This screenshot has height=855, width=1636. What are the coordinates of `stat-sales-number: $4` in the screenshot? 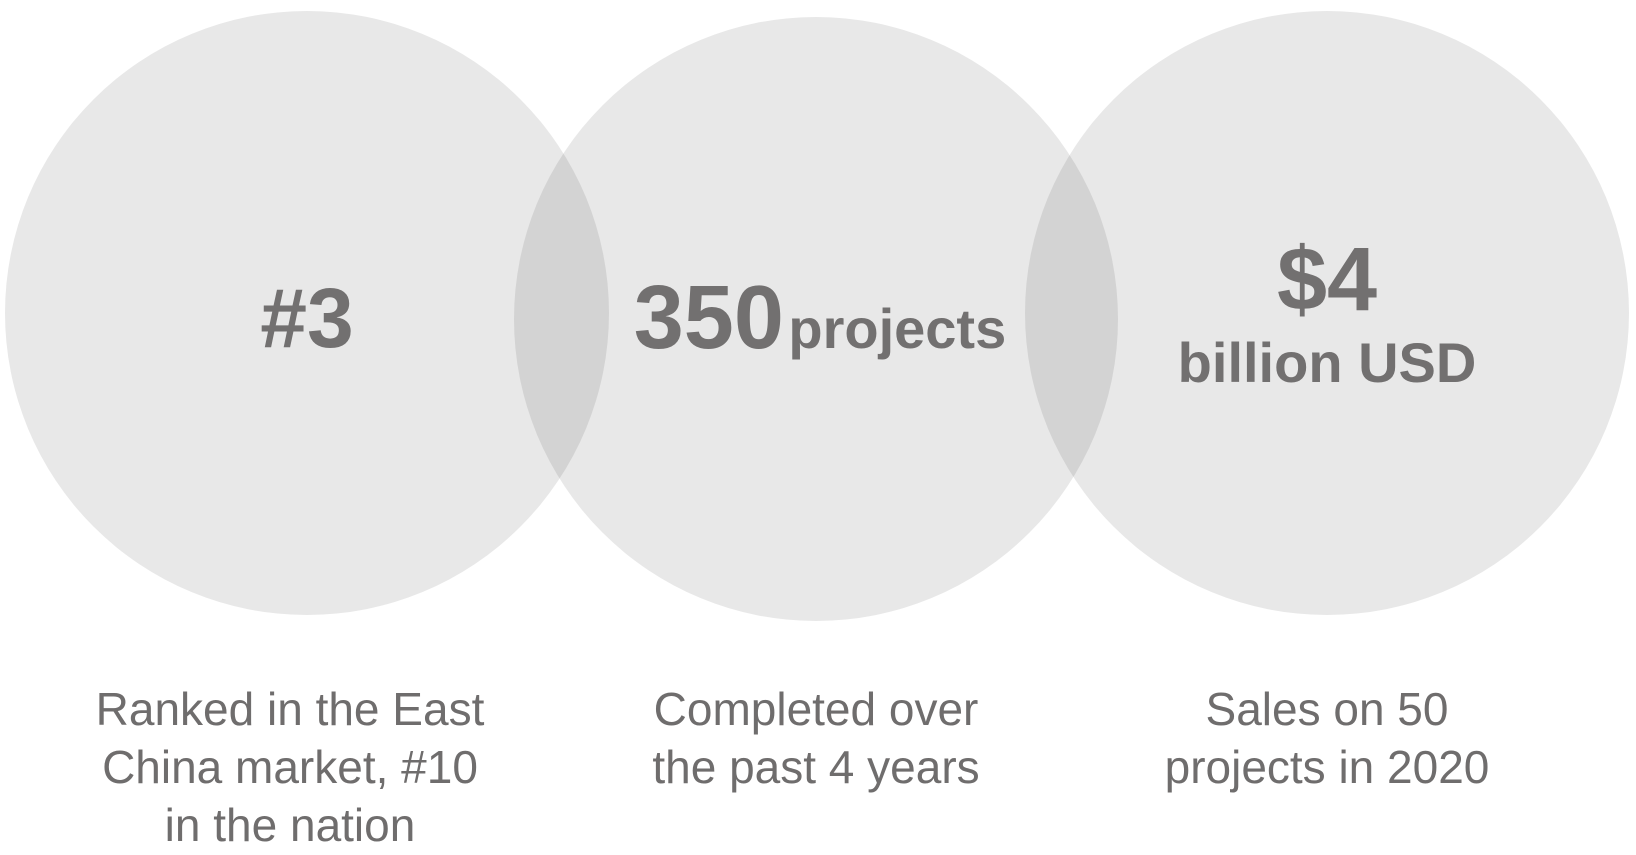 It's located at (1327, 280).